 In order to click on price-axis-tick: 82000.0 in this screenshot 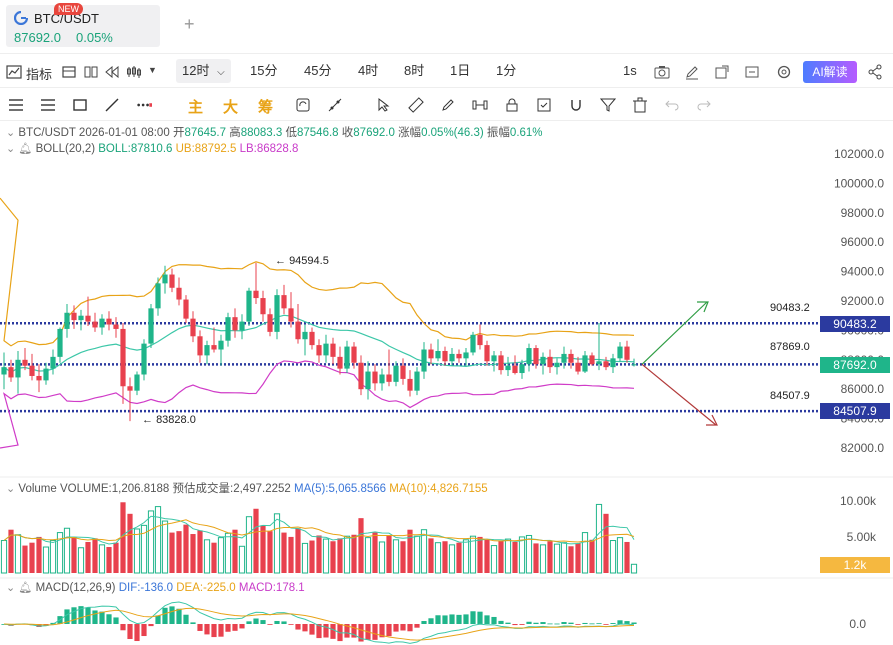, I will do `click(863, 448)`.